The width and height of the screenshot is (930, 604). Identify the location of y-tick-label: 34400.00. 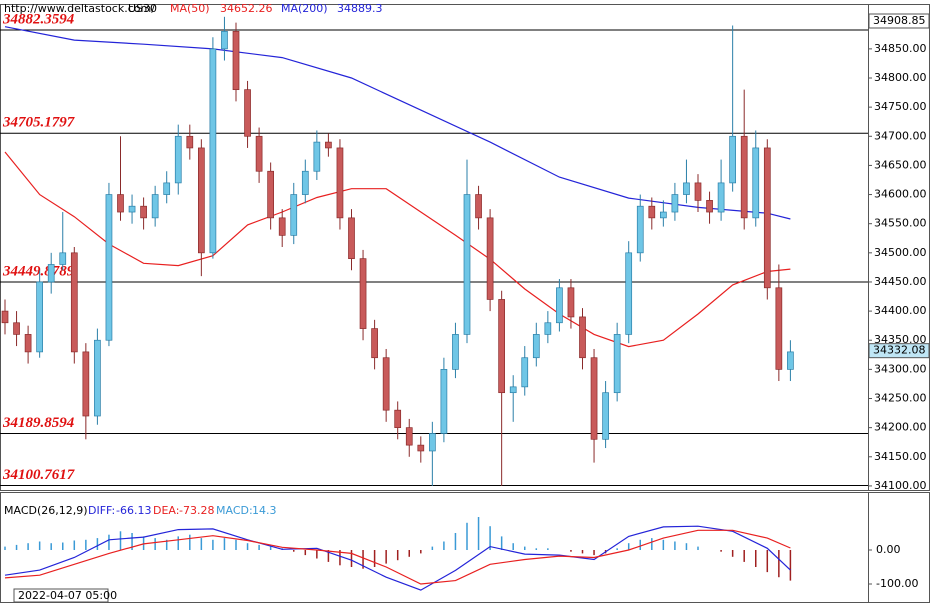
(900, 310).